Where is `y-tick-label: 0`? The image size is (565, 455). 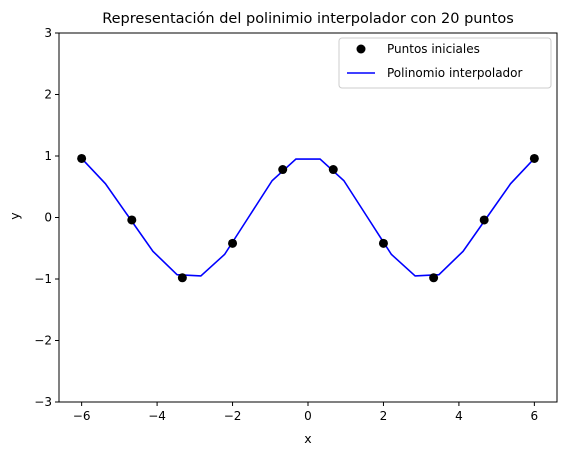 y-tick-label: 0 is located at coordinates (48, 218).